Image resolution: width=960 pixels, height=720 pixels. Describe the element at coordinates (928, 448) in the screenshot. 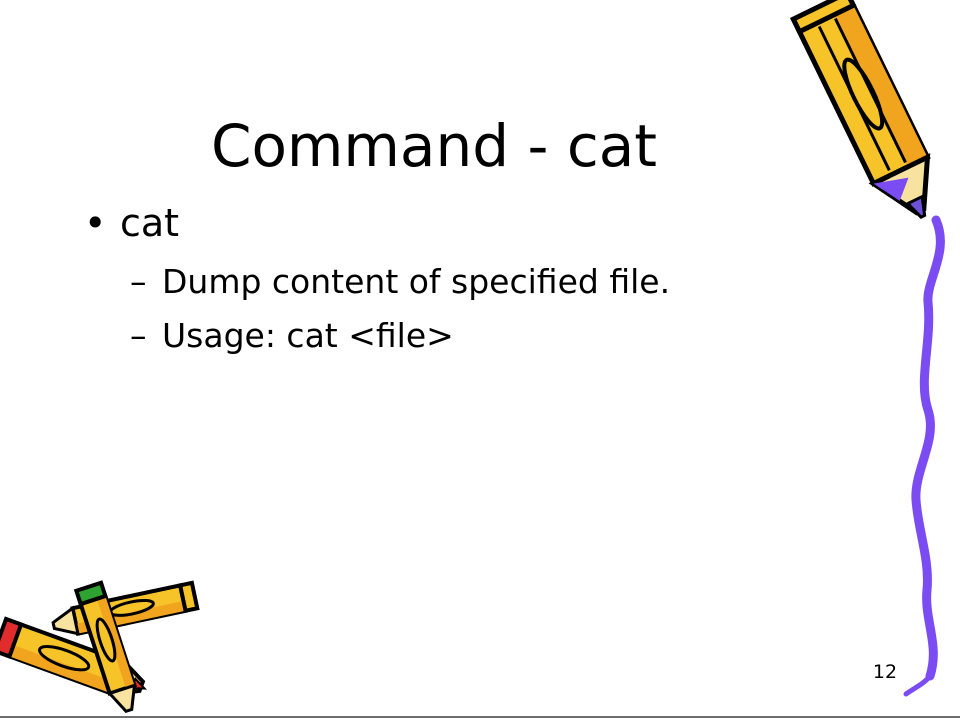

I see `wavy-border-line` at that location.